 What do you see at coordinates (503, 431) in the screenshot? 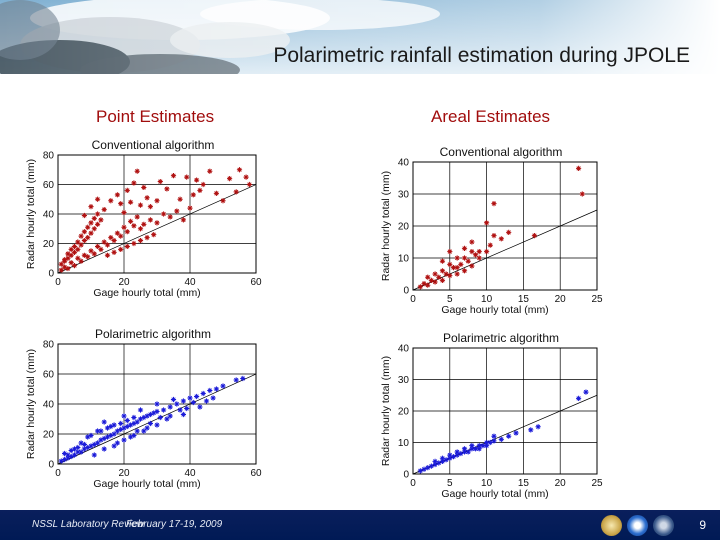
I see `data-series` at bounding box center [503, 431].